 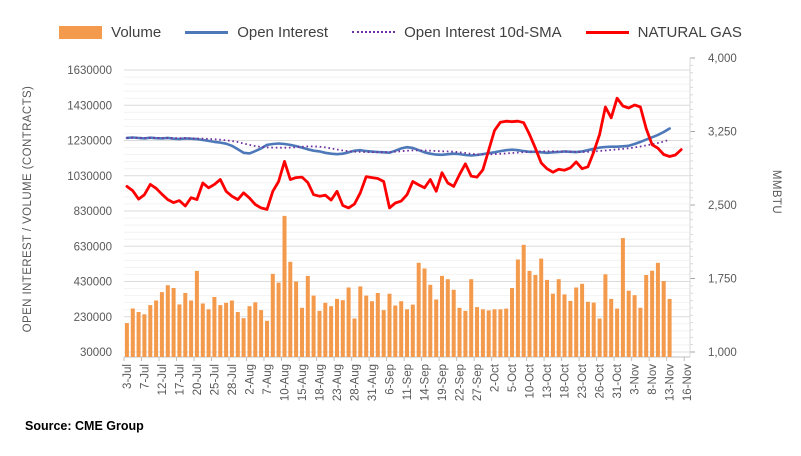 What do you see at coordinates (283, 32) in the screenshot?
I see `legend-label-open-interest: Open Interest` at bounding box center [283, 32].